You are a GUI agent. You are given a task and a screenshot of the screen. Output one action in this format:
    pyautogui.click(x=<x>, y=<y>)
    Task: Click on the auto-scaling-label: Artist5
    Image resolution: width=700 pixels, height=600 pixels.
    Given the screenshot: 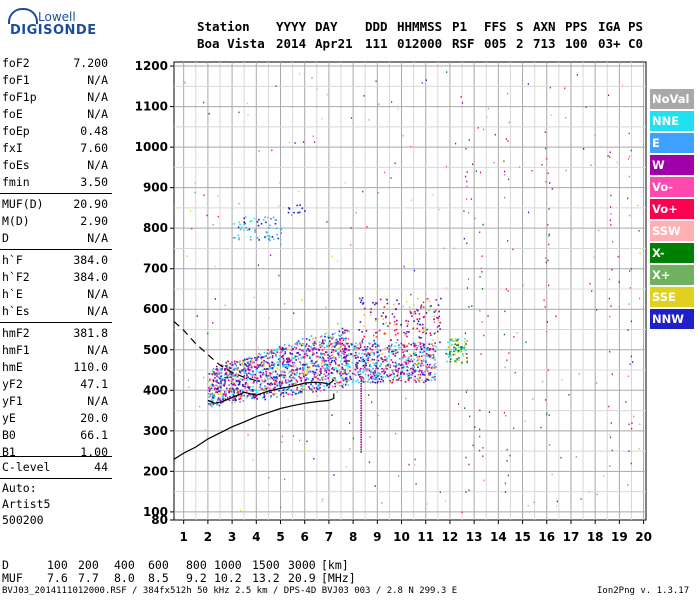 What is the action you would take?
    pyautogui.click(x=26, y=504)
    